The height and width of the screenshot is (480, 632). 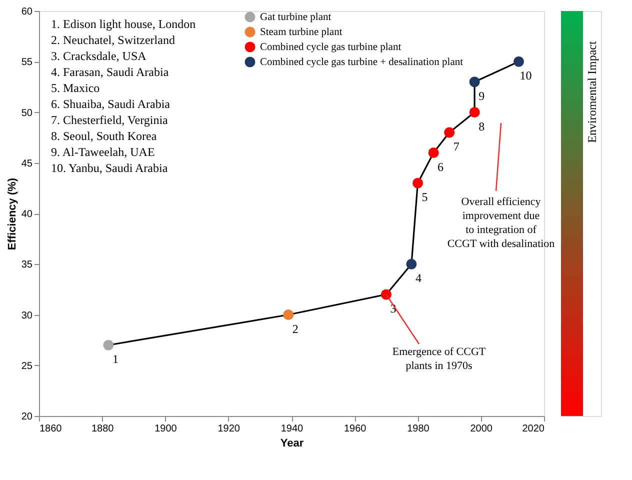 I want to click on y-tick-label: 55, so click(x=27, y=62).